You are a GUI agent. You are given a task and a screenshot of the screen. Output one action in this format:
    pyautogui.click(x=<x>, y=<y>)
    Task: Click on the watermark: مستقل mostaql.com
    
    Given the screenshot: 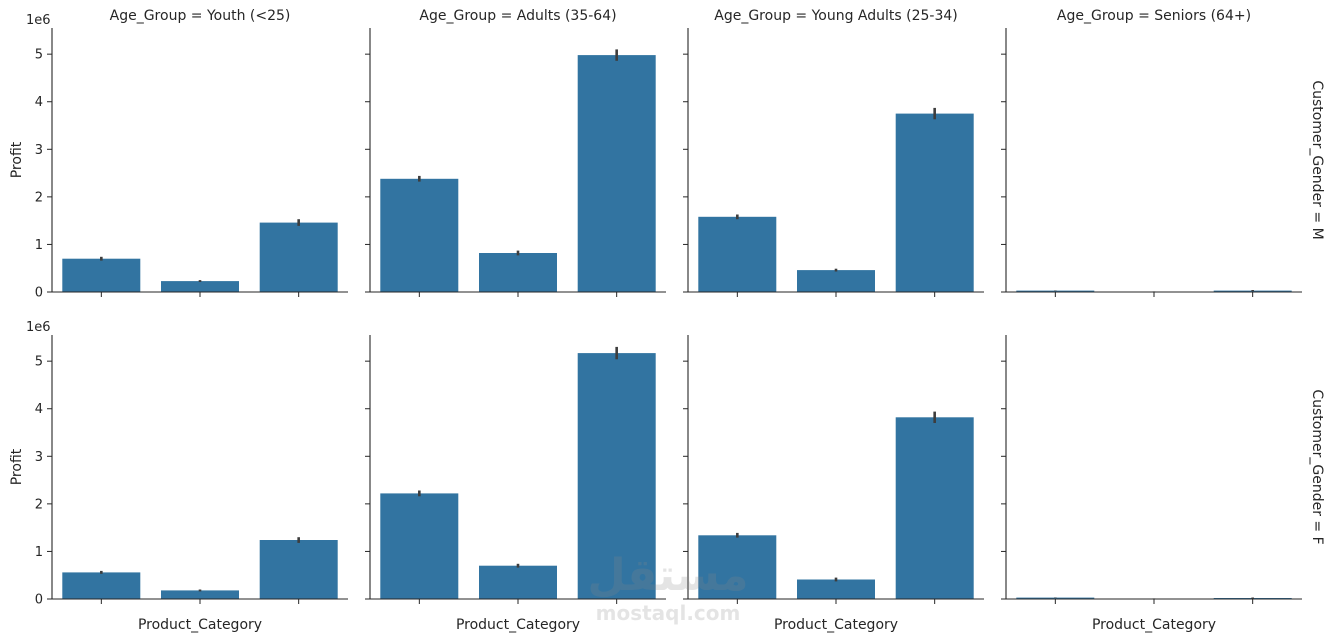 What is the action you would take?
    pyautogui.click(x=668, y=587)
    